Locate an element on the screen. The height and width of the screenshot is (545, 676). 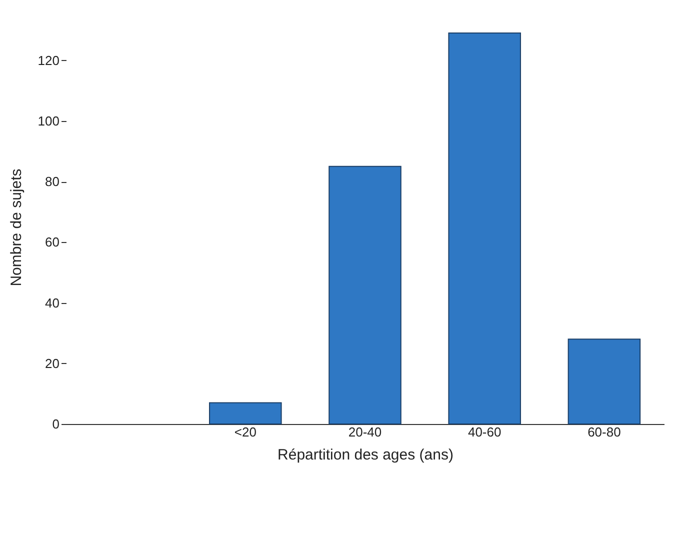
y-tick-label: 60 is located at coordinates (52, 242).